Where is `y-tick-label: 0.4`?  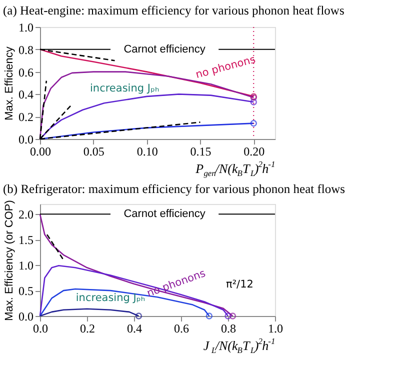
y-tick-label: 0.4 is located at coordinates (26, 95).